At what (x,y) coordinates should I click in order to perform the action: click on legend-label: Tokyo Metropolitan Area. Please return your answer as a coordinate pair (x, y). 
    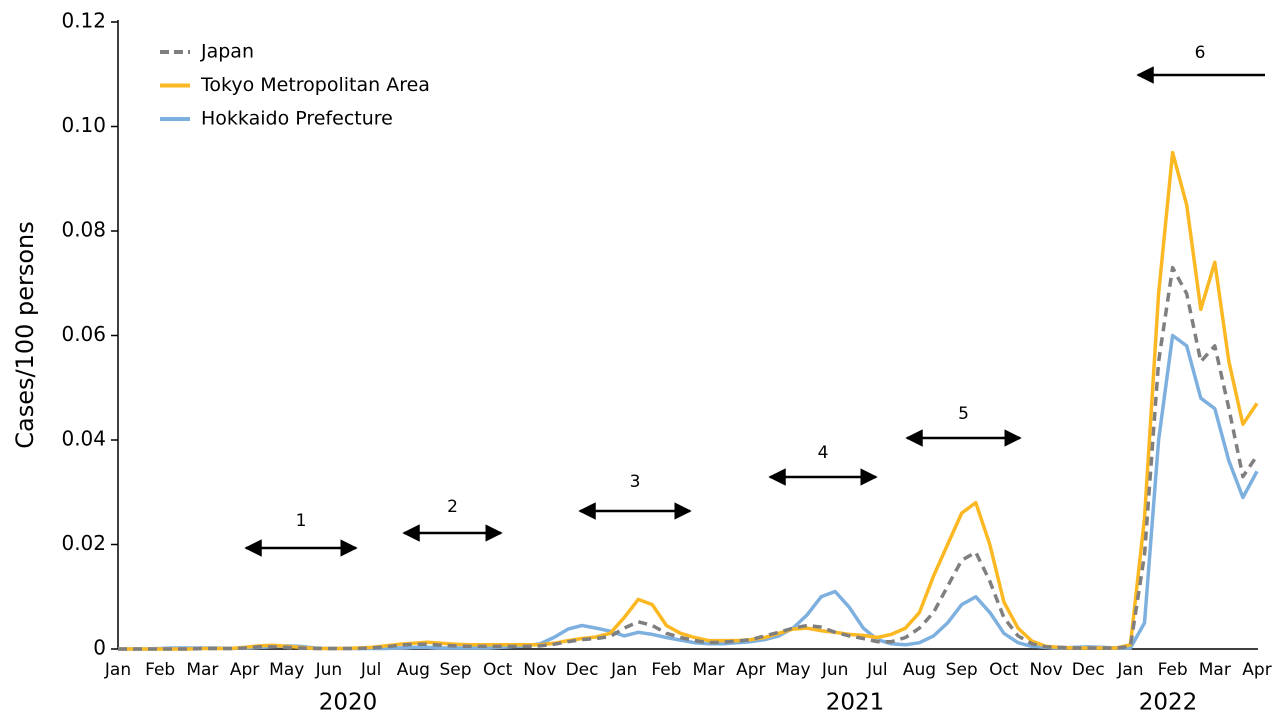
    Looking at the image, I should click on (315, 85).